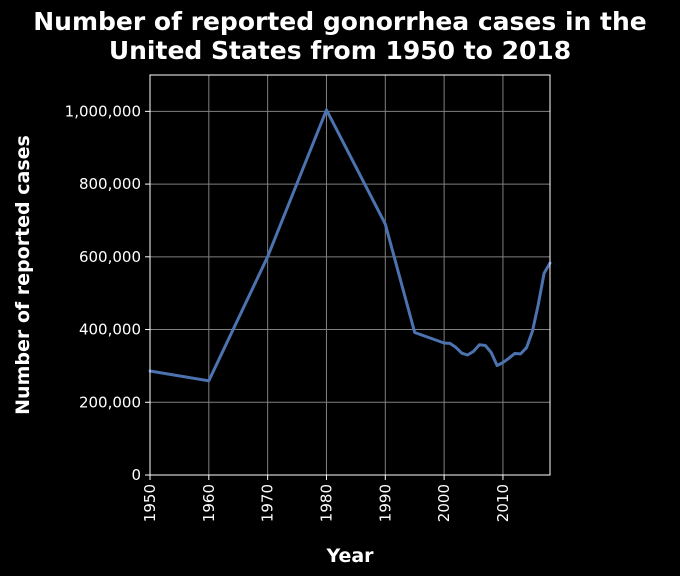  Describe the element at coordinates (268, 503) in the screenshot. I see `x-tick-label: 1970` at that location.